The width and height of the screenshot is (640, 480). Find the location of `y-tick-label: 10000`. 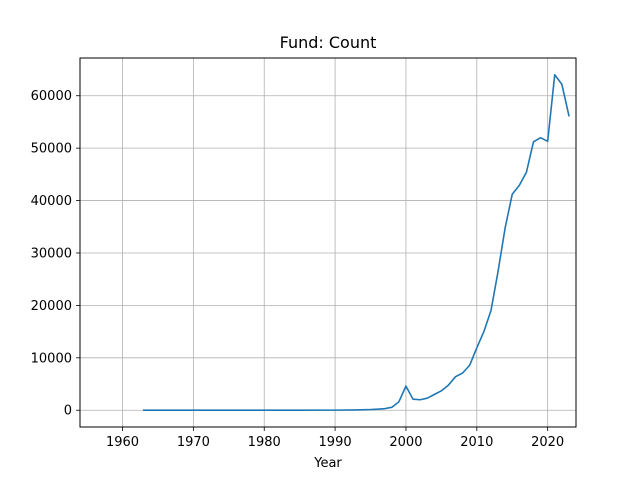

y-tick-label: 10000 is located at coordinates (51, 358).